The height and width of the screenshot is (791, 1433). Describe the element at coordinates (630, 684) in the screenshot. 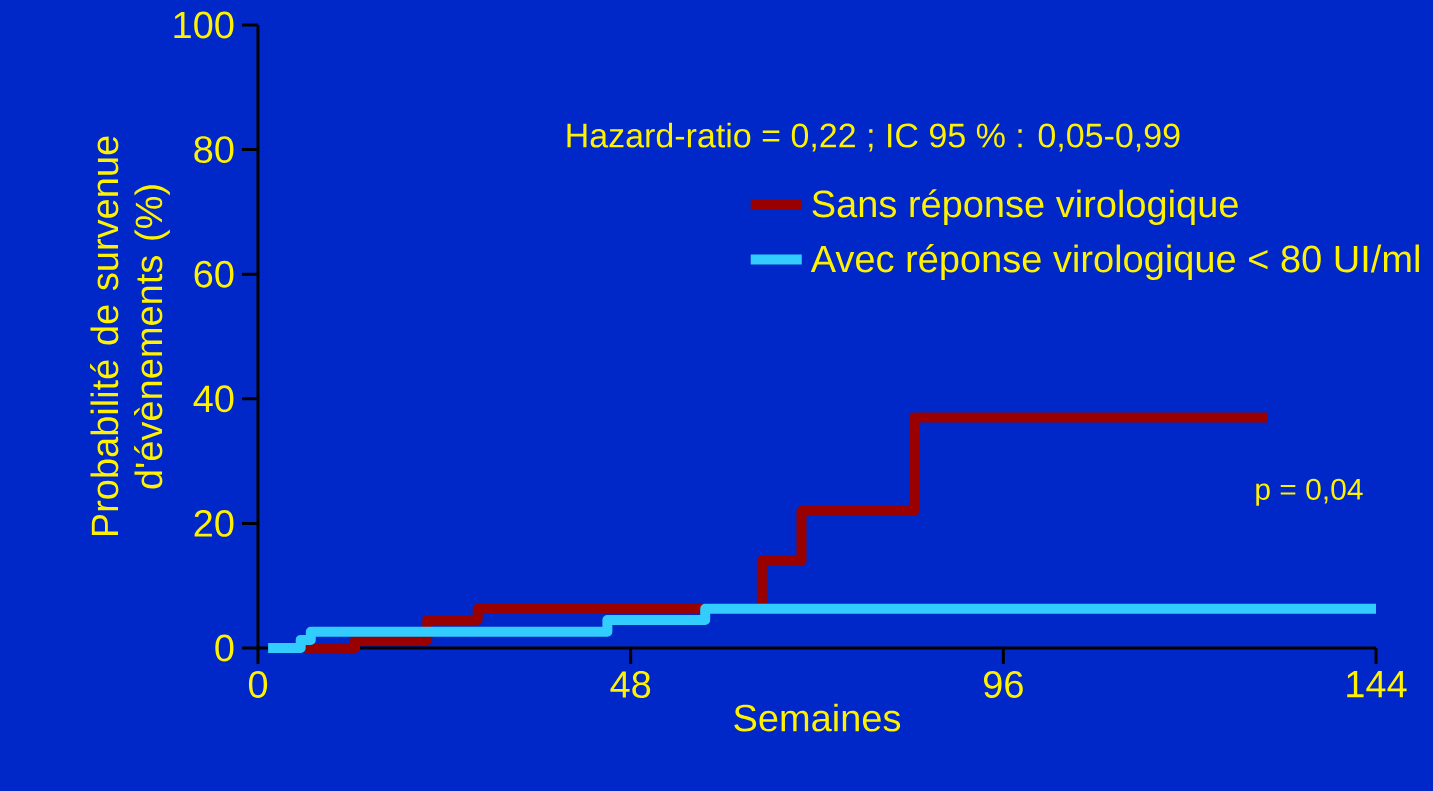

I see `x-tick-label: 48` at that location.